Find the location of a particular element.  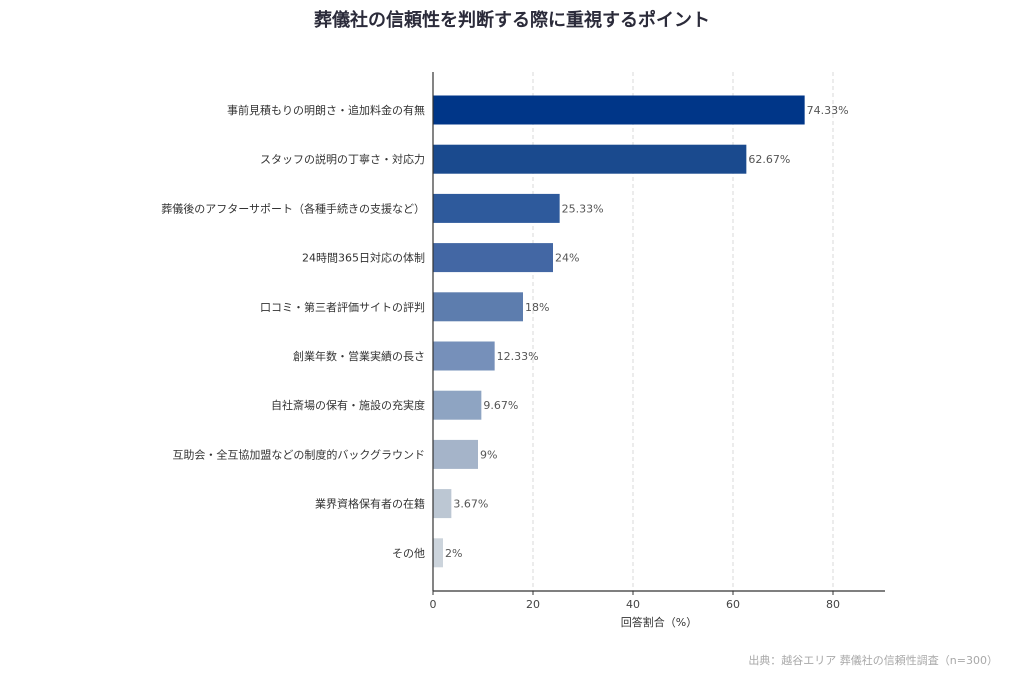

category-label: 事前見積もりの明朗さ・追加料金の有無 is located at coordinates (326, 110).